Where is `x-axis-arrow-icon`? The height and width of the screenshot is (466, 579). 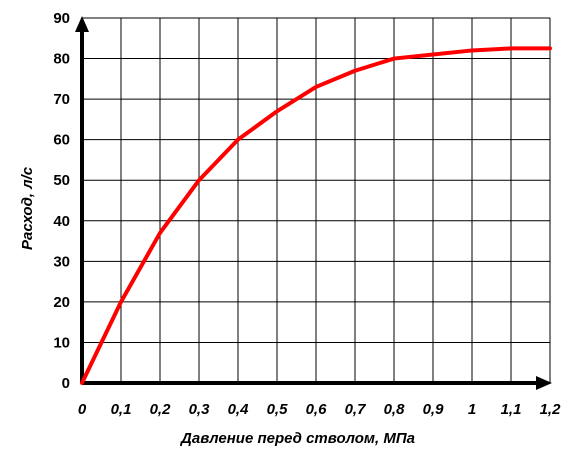
x-axis-arrow-icon is located at coordinates (544, 383).